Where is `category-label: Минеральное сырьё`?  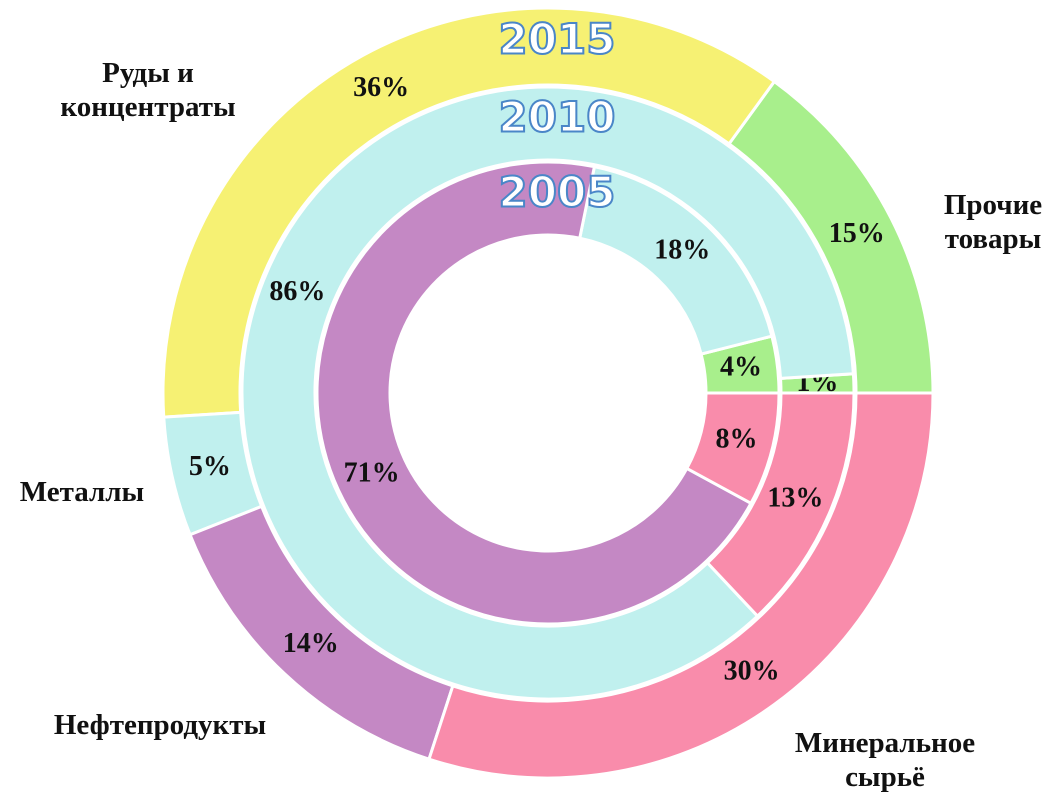 category-label: Минеральное сырьё is located at coordinates (885, 760).